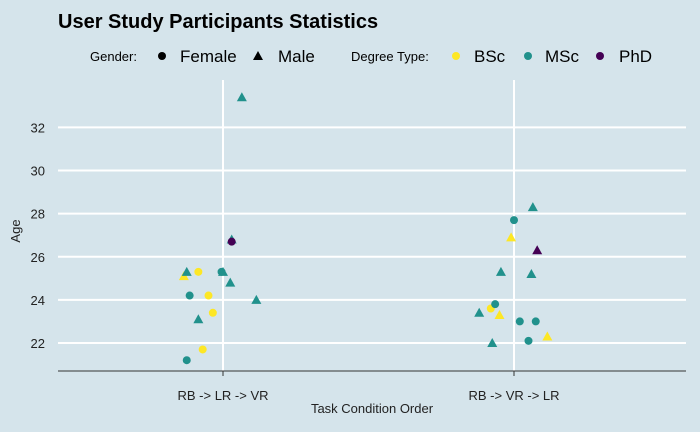  What do you see at coordinates (162, 56) in the screenshot?
I see `legend-female-circle-icon` at bounding box center [162, 56].